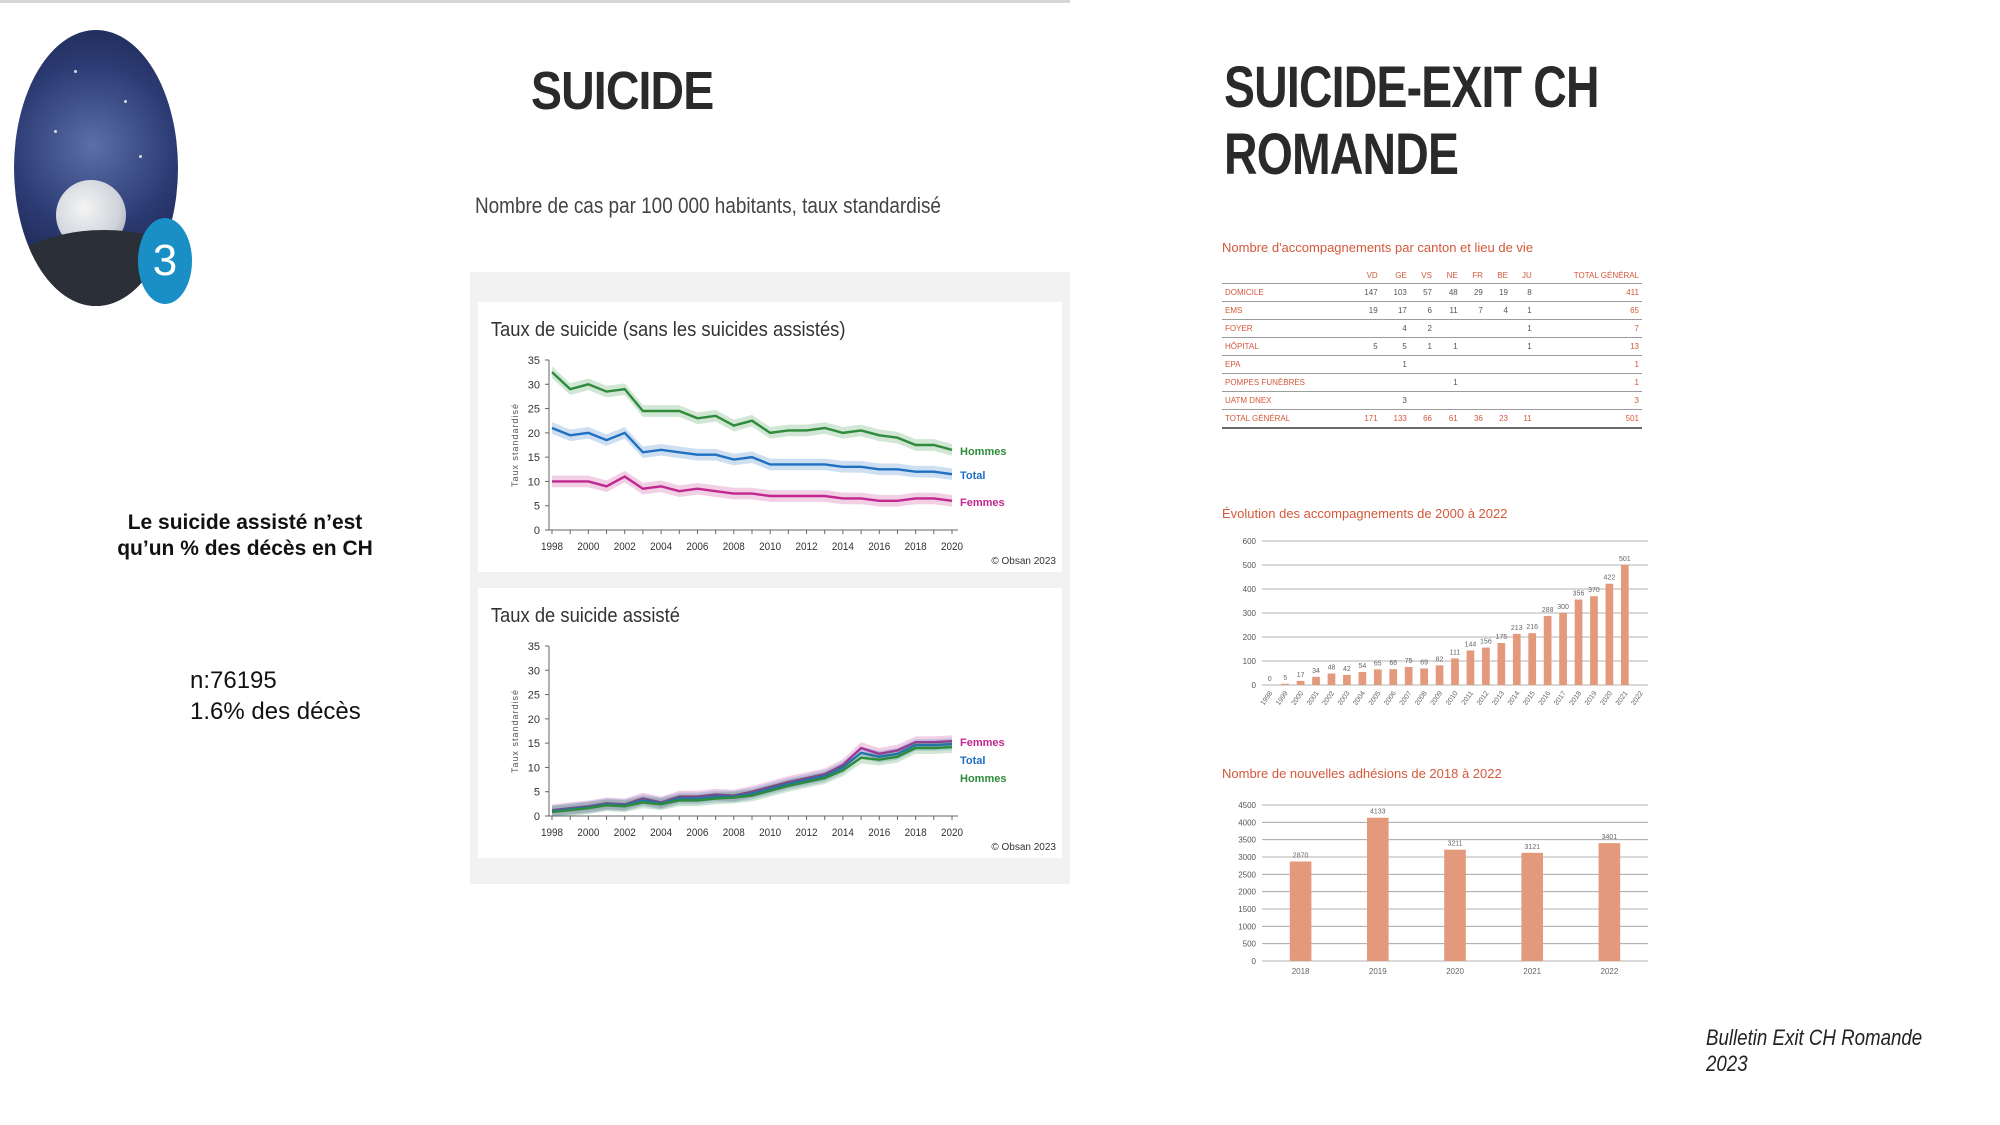 This screenshot has width=2000, height=1125. What do you see at coordinates (1023, 561) in the screenshot?
I see `chart-source: © Obsan 2023` at bounding box center [1023, 561].